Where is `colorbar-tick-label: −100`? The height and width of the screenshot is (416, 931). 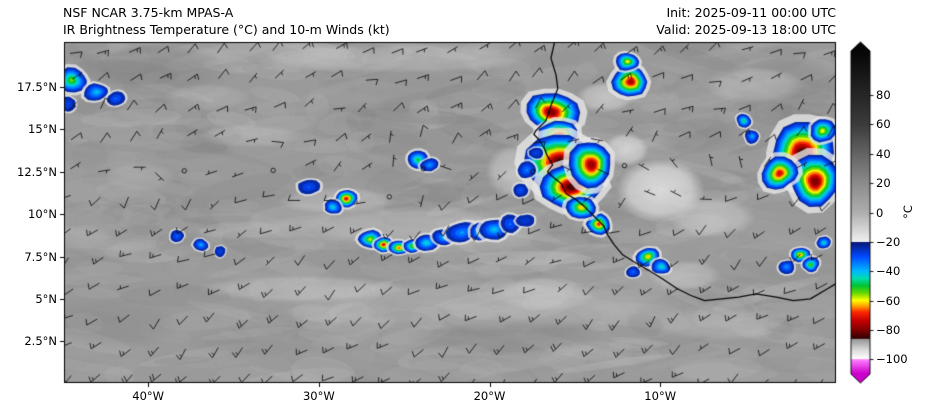
colorbar-tick-label: −100 is located at coordinates (892, 359).